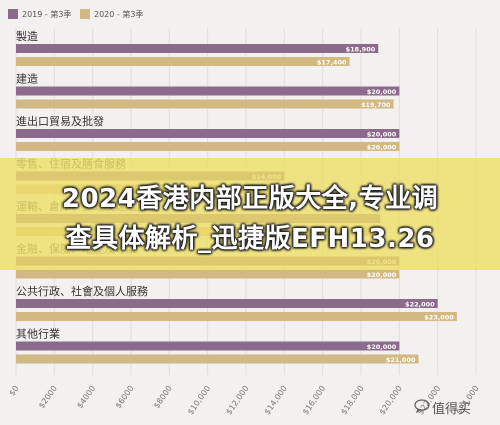  Describe the element at coordinates (82, 291) in the screenshot. I see `category-label: 公共行政、社會及個人服務` at that location.